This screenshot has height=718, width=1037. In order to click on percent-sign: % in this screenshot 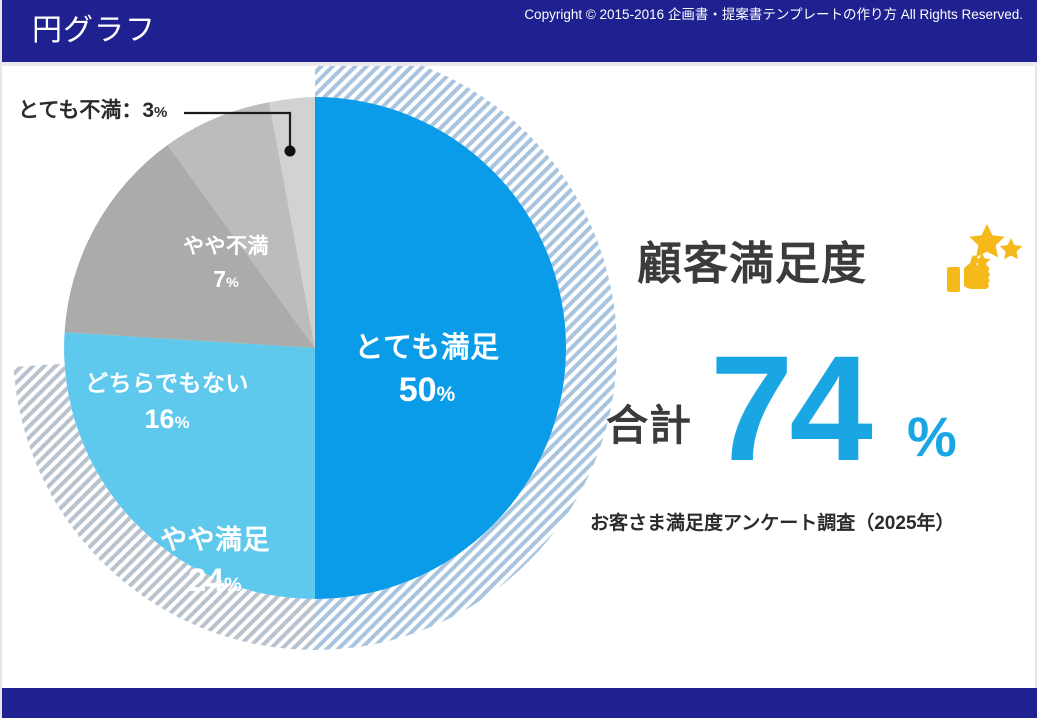, I will do `click(161, 112)`.